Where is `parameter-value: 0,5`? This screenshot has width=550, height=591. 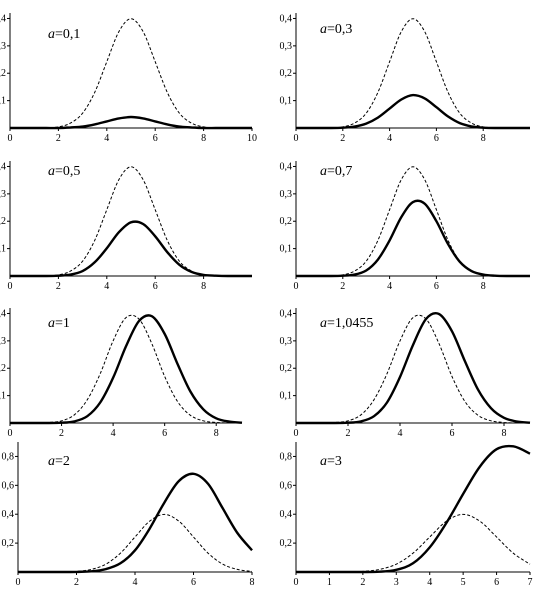
parameter-value: 0,5 is located at coordinates (72, 171).